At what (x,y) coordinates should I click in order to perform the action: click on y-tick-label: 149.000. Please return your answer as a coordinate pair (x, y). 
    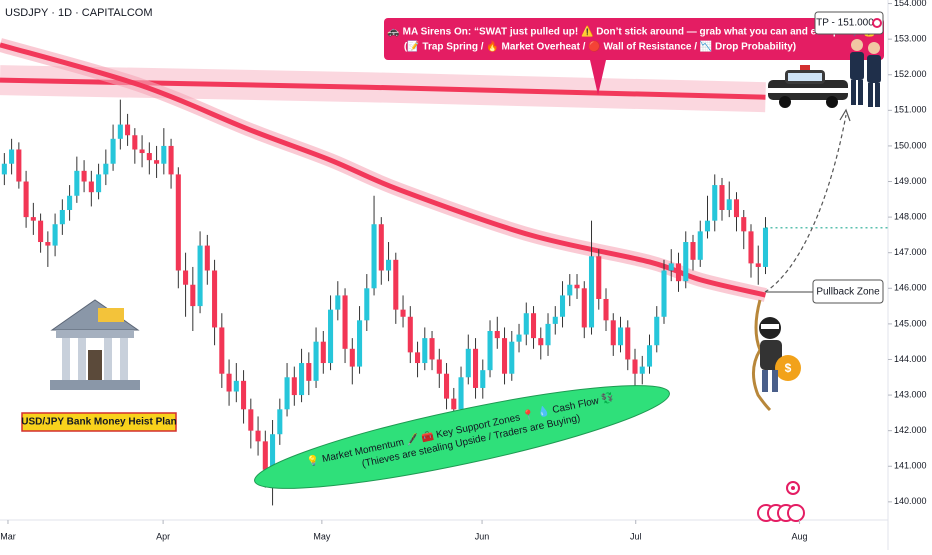
    Looking at the image, I should click on (910, 181).